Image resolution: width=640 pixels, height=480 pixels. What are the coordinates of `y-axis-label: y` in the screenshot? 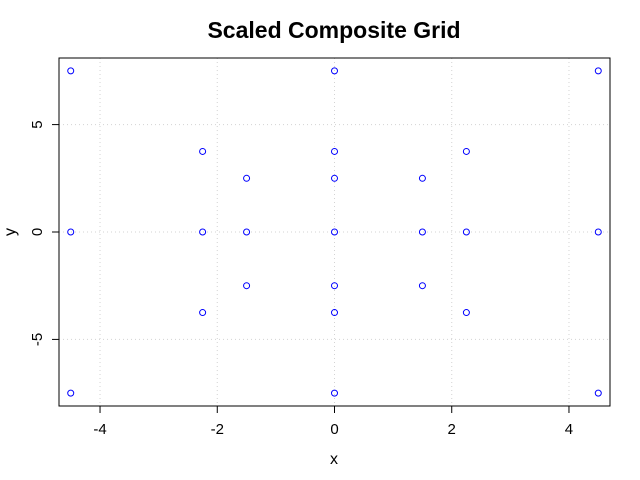 It's located at (10, 232).